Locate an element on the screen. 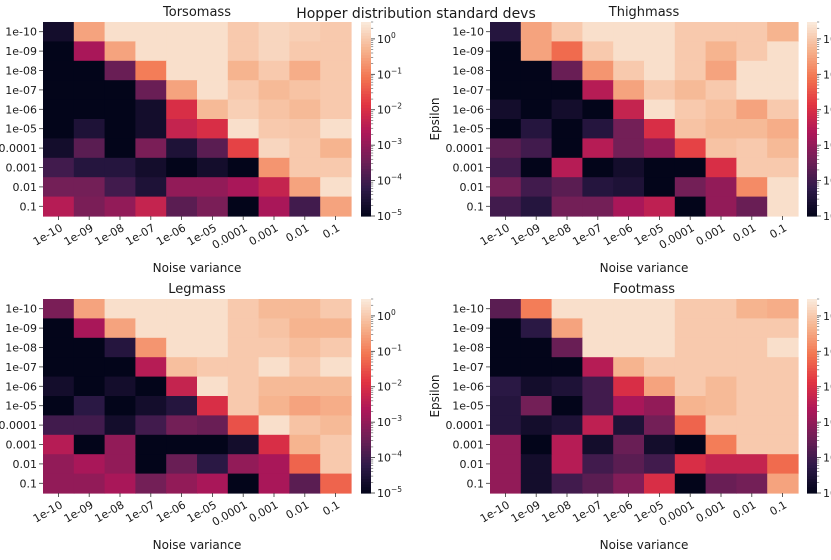 Image resolution: width=831 pixels, height=560 pixels. y-tick-label: 1e-05 is located at coordinates (468, 406).